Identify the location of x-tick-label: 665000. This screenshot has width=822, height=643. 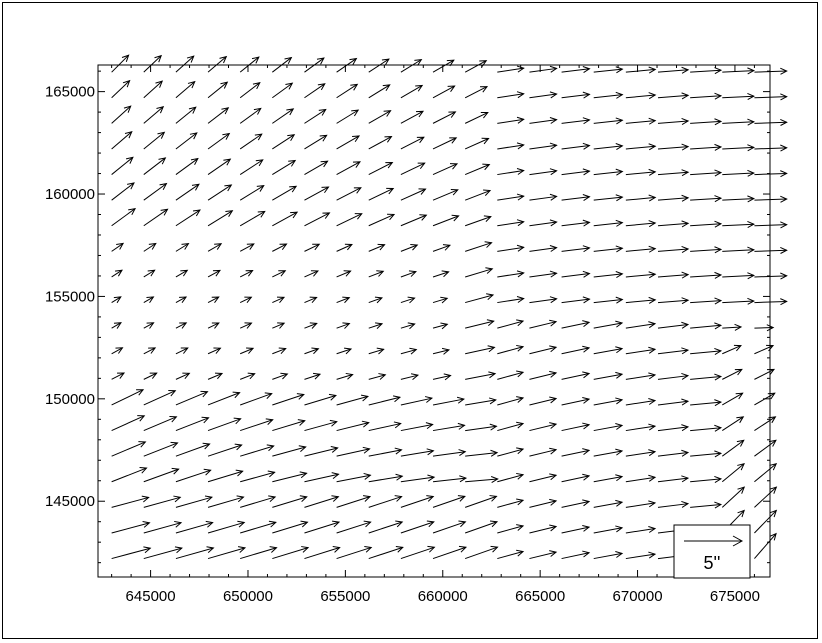
(540, 596).